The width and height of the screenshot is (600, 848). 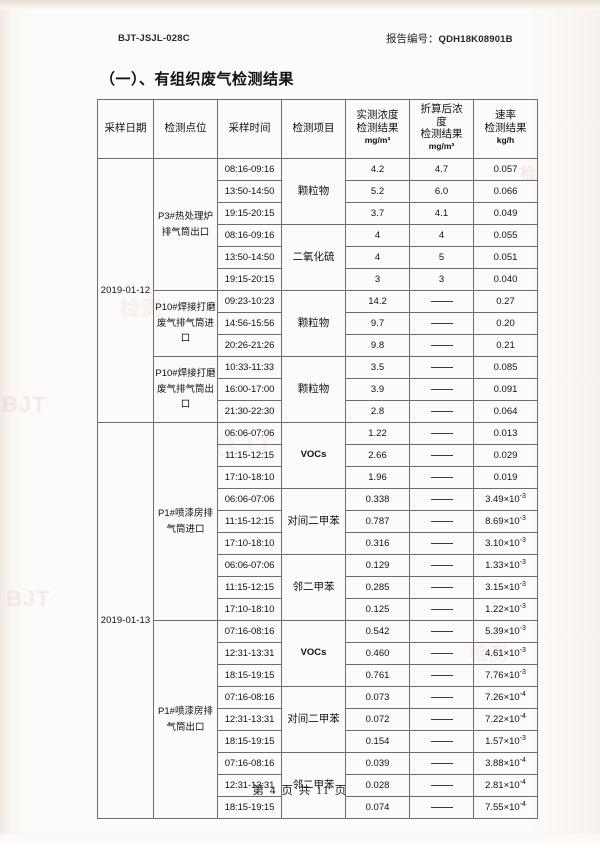 I want to click on table-row: 11:15-12:15 2.66 0.029, so click(x=318, y=455).